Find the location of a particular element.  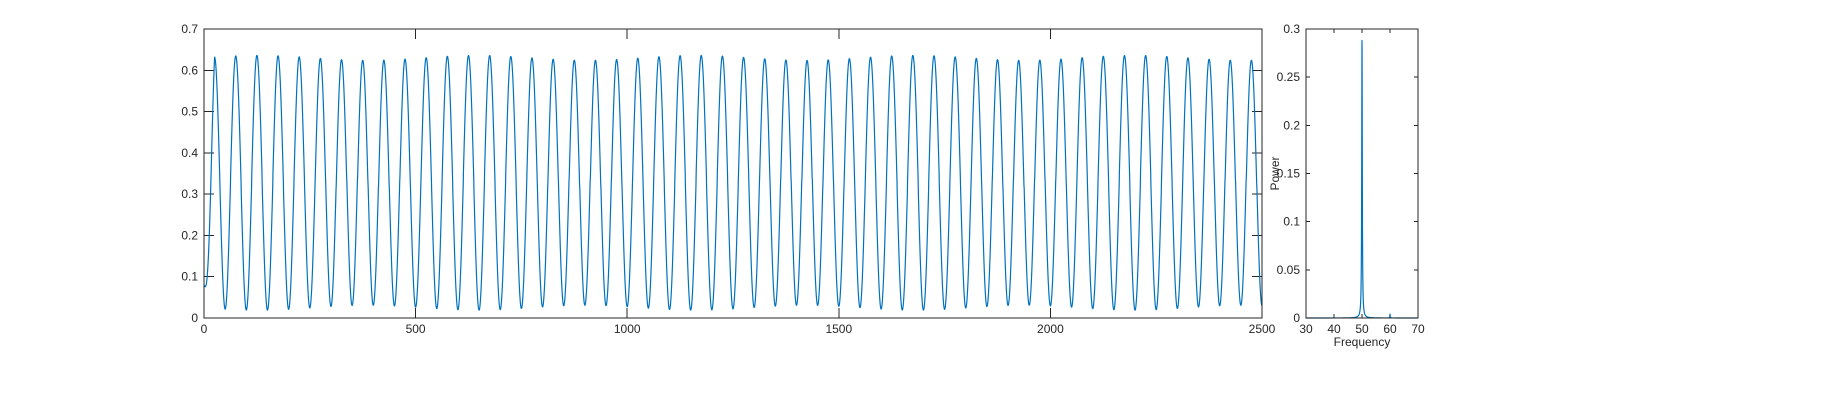

x-tick-label: 2000 is located at coordinates (1050, 329).